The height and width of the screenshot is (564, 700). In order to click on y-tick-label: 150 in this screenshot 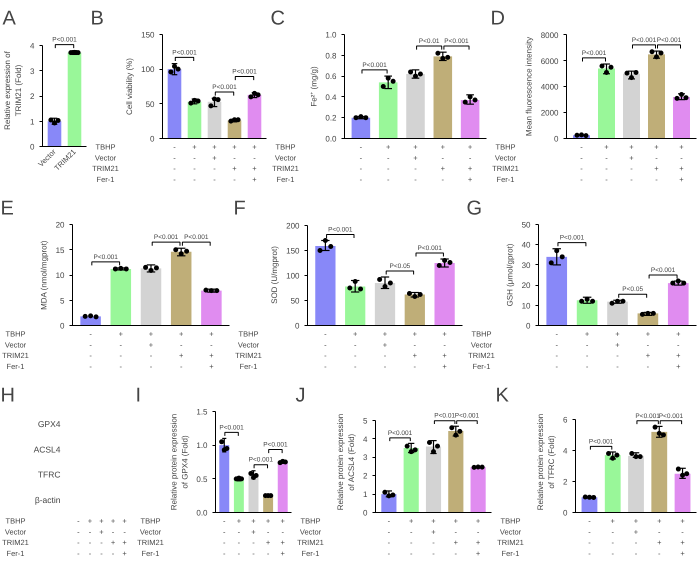, I will do `click(293, 251)`.